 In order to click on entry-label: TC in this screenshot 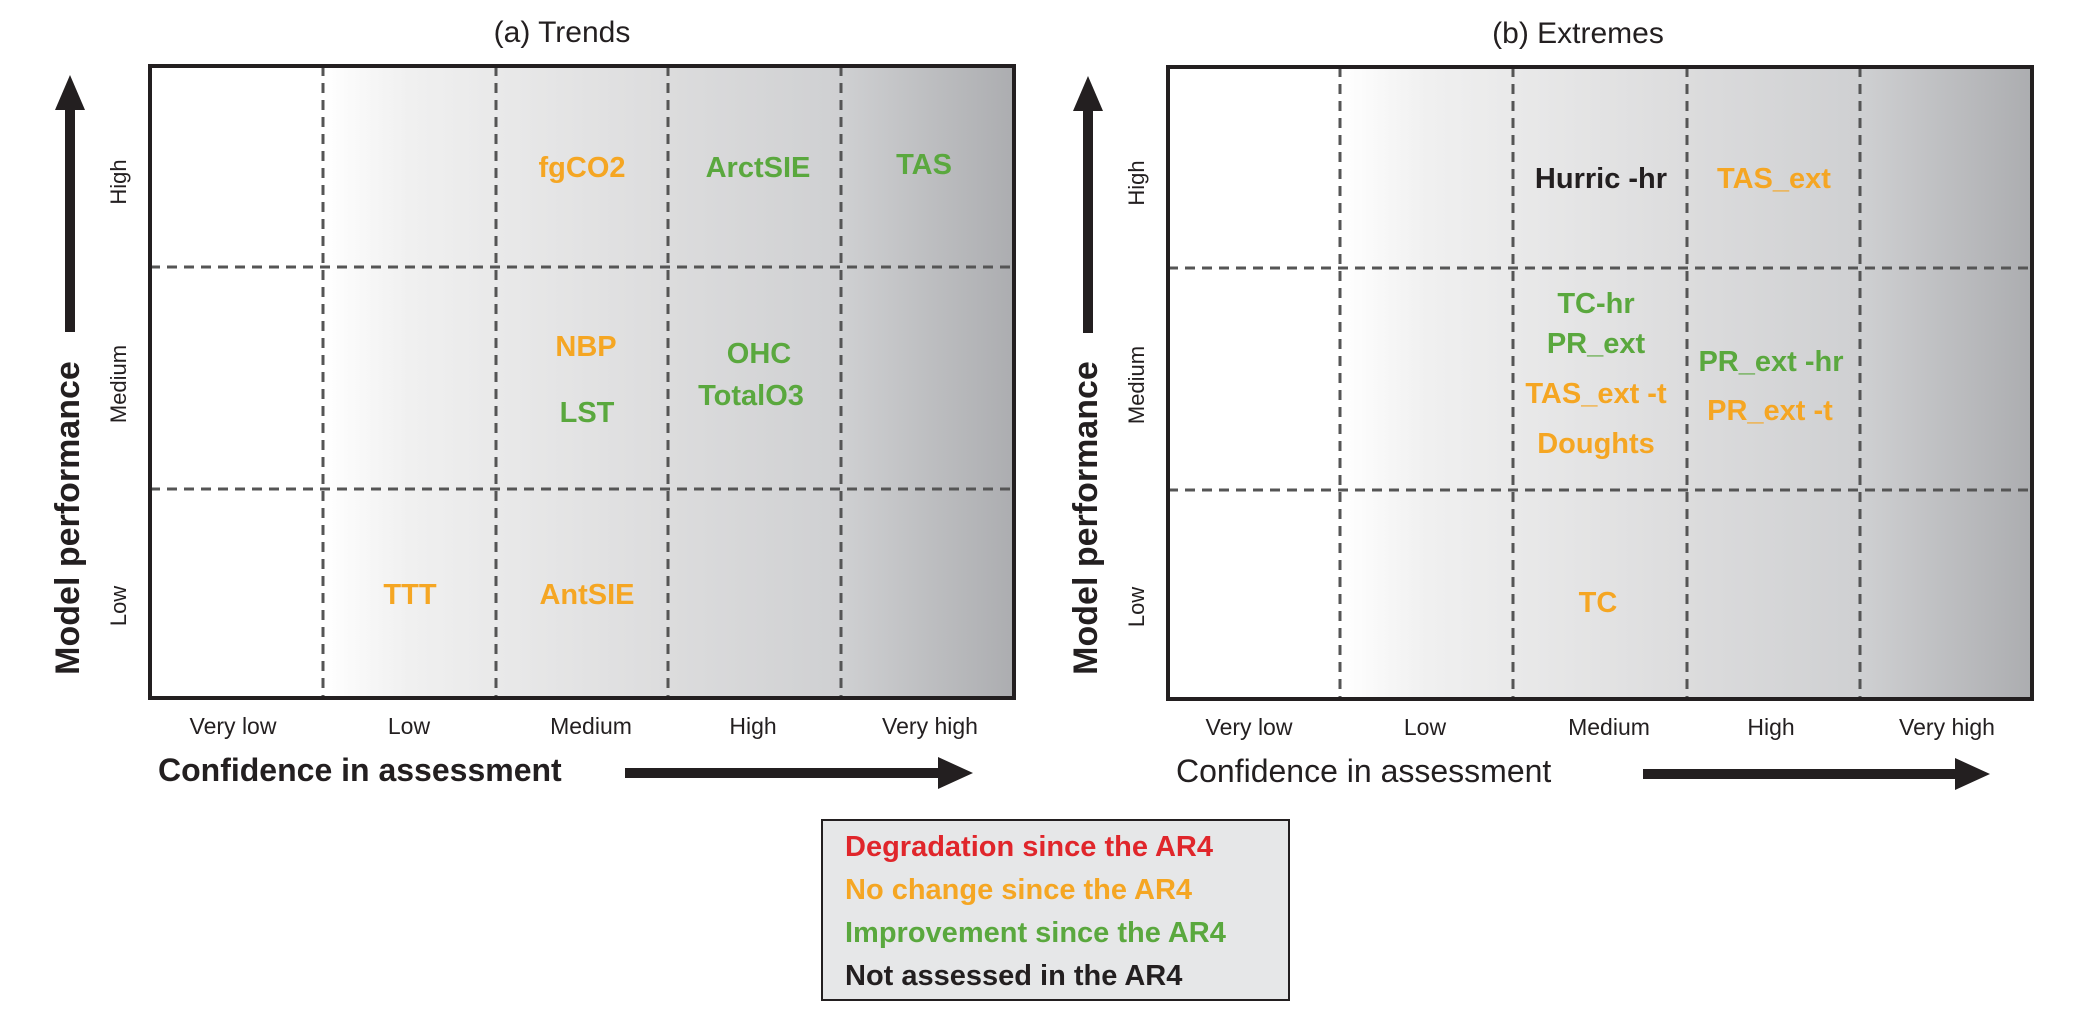, I will do `click(1598, 603)`.